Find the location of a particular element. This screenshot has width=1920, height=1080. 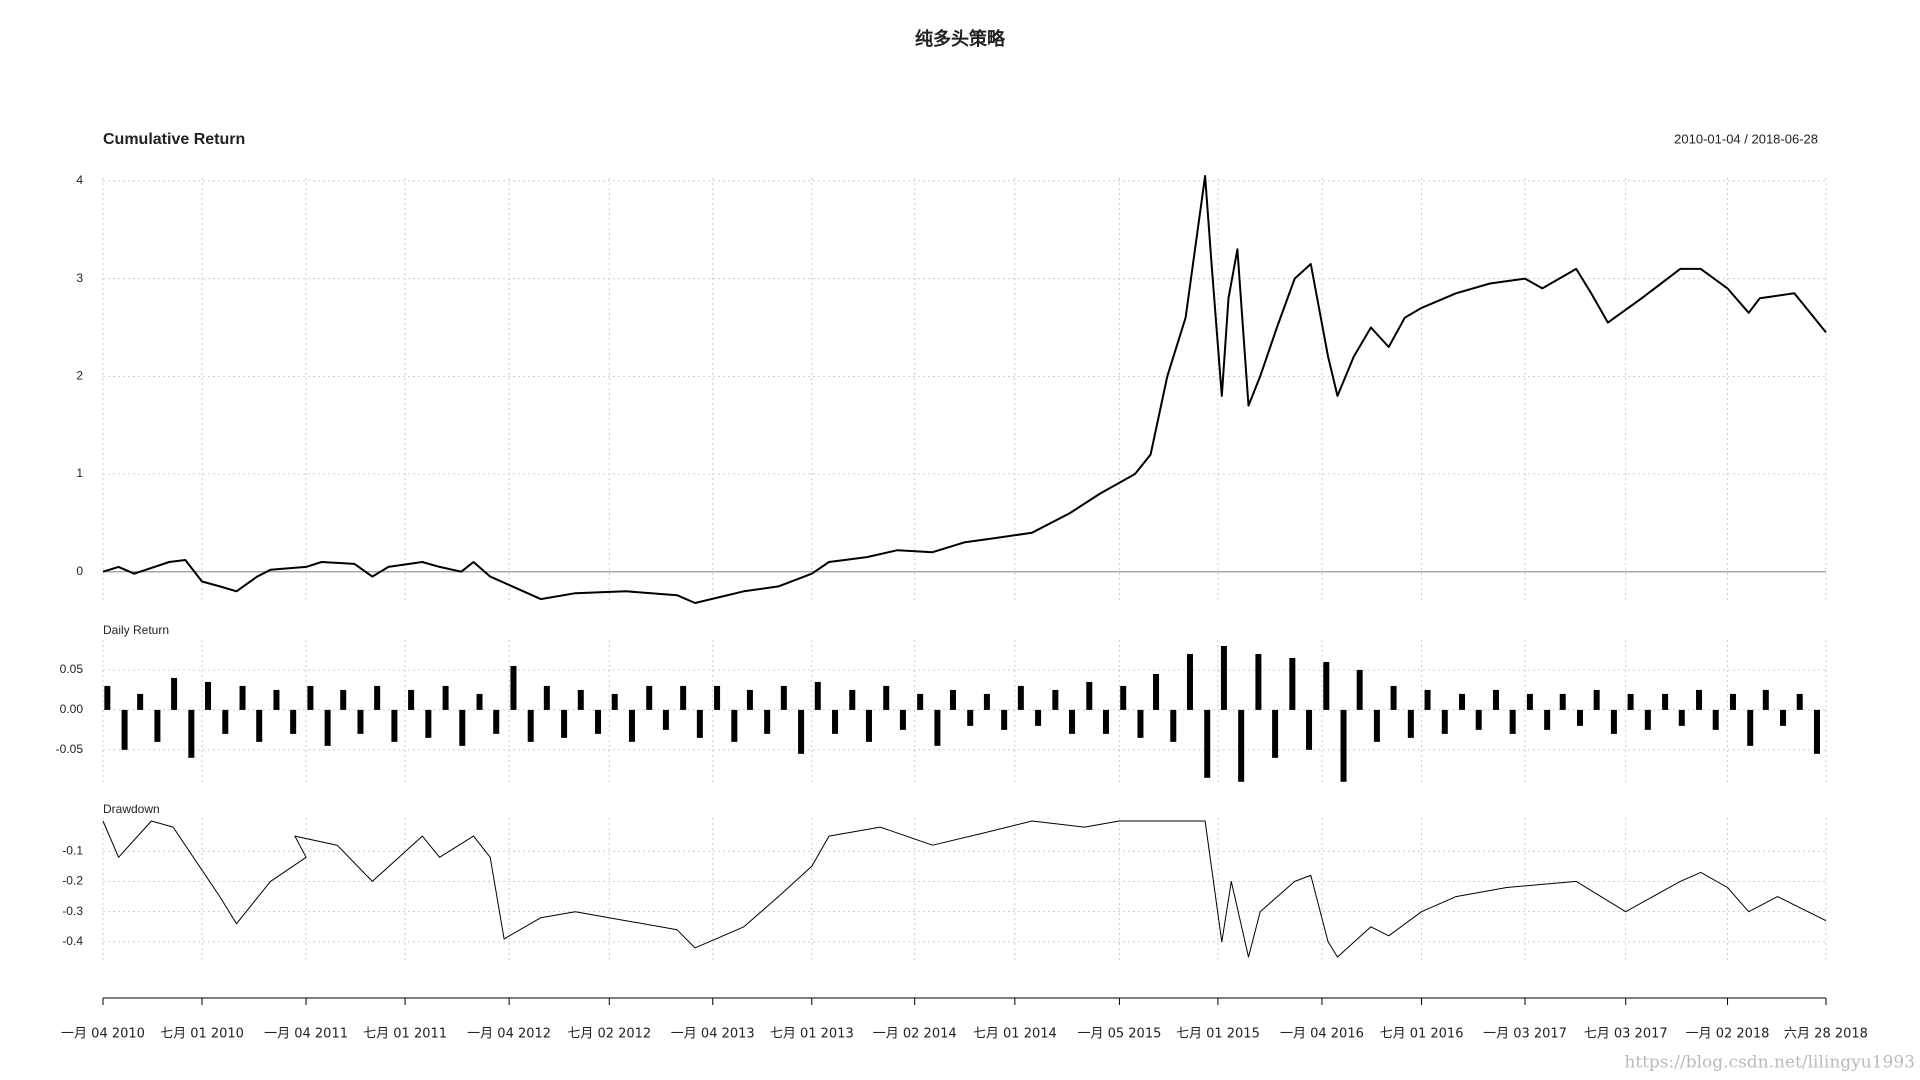

y-tick-label: 3 is located at coordinates (79, 278).